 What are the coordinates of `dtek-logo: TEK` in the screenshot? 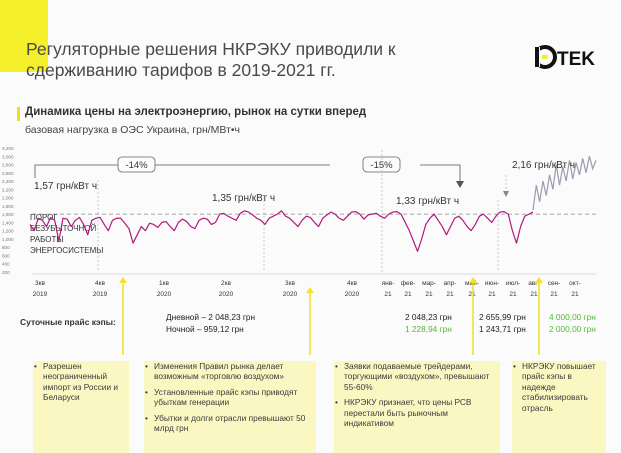 It's located at (565, 57).